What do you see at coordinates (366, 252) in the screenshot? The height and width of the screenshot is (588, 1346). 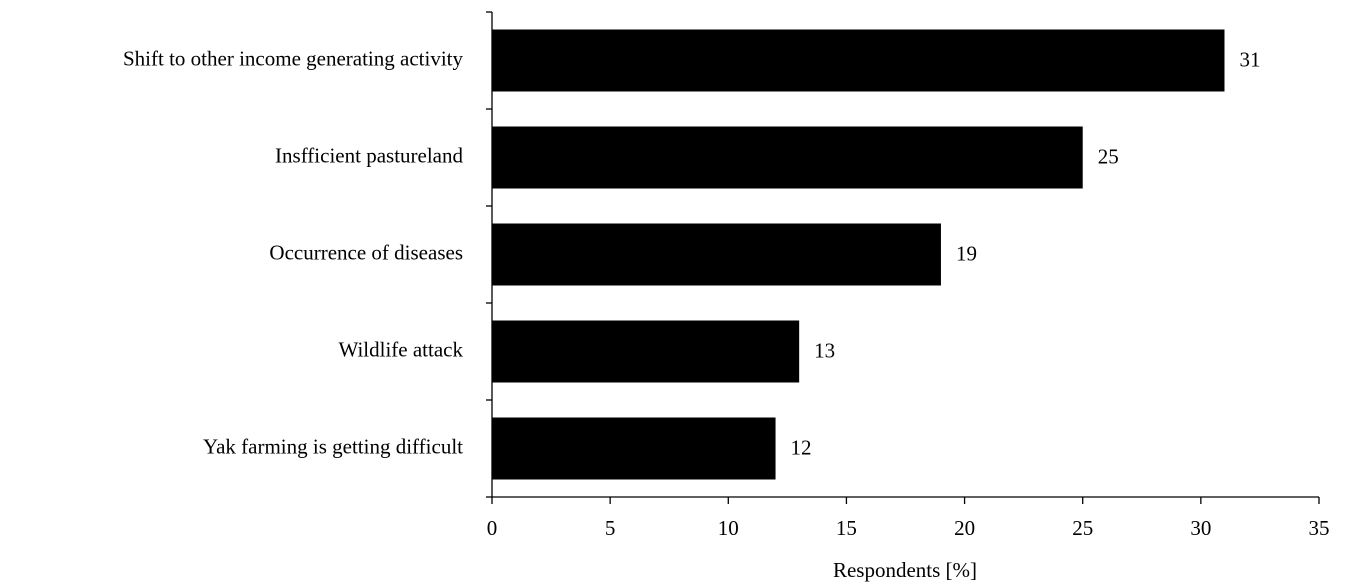 I see `y-tick-label: Occurrence of diseases` at bounding box center [366, 252].